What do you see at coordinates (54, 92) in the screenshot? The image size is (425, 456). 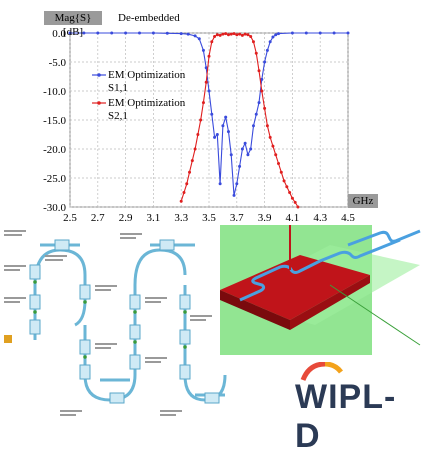 I see `y-tick-label: -10.0` at bounding box center [54, 92].